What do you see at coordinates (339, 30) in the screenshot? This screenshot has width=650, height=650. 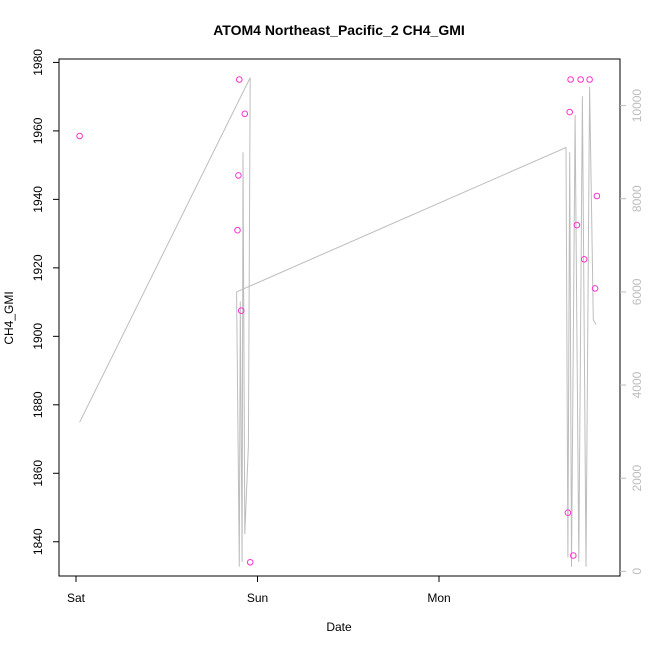 I see `chart-title: ATOM4 Northeast_Pacific_2 CH4_GMI` at bounding box center [339, 30].